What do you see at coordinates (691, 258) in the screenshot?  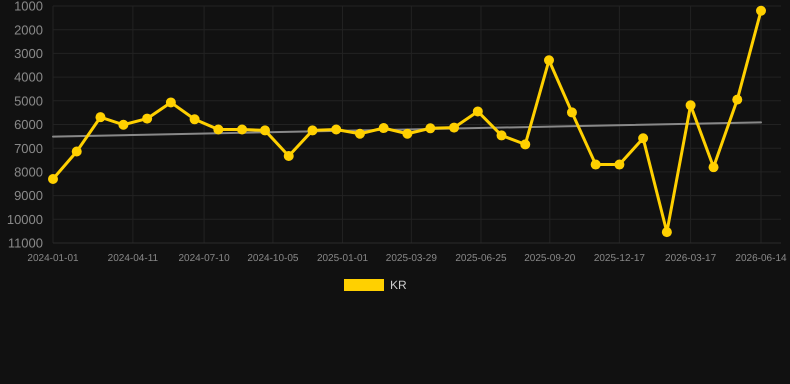 I see `x-tick-label: 2026-03-17` at bounding box center [691, 258].